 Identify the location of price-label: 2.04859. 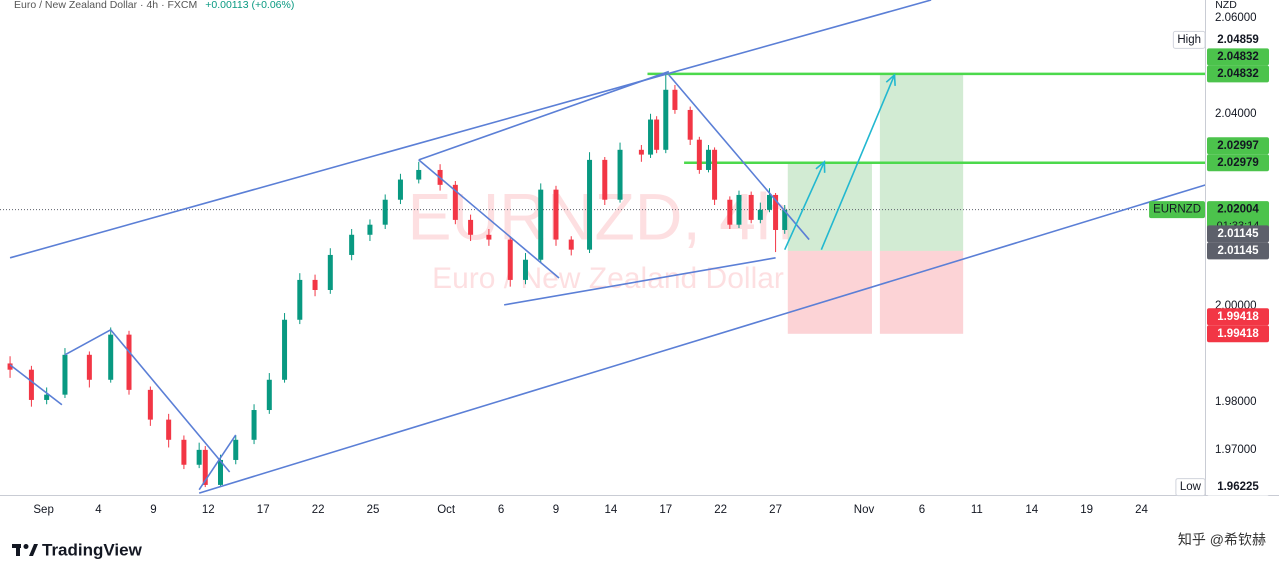
(1238, 40).